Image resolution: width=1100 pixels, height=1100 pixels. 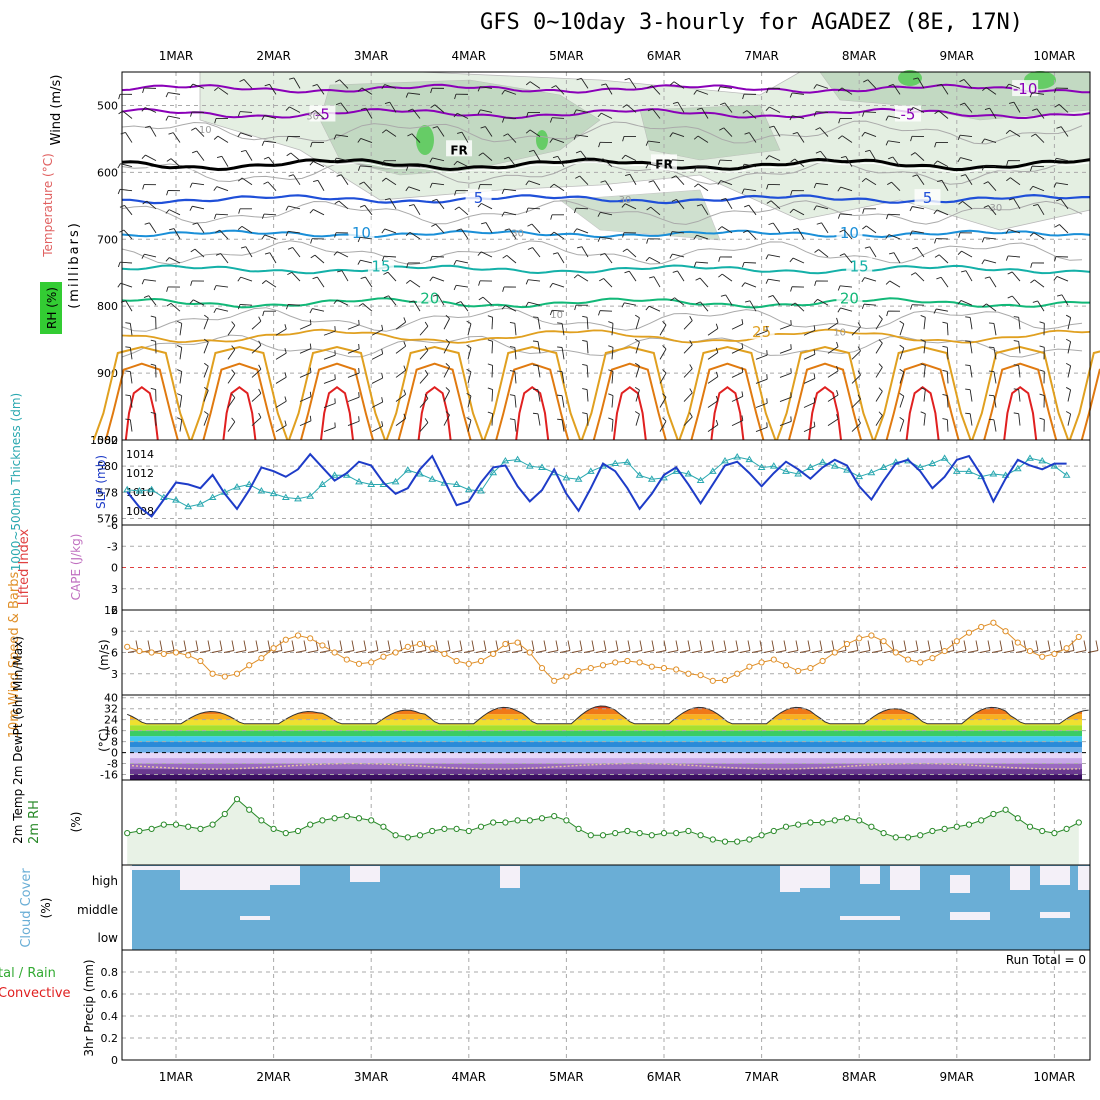 I want to click on y-tick-label: 0.4, so click(x=110, y=1016).